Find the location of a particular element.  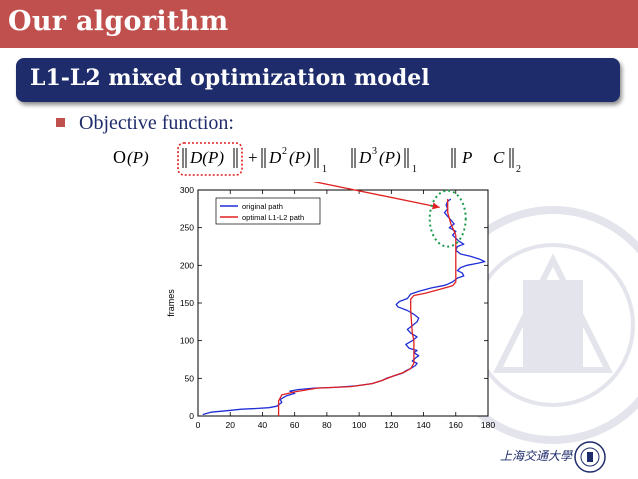

y-tick-label: 100 is located at coordinates (187, 341).